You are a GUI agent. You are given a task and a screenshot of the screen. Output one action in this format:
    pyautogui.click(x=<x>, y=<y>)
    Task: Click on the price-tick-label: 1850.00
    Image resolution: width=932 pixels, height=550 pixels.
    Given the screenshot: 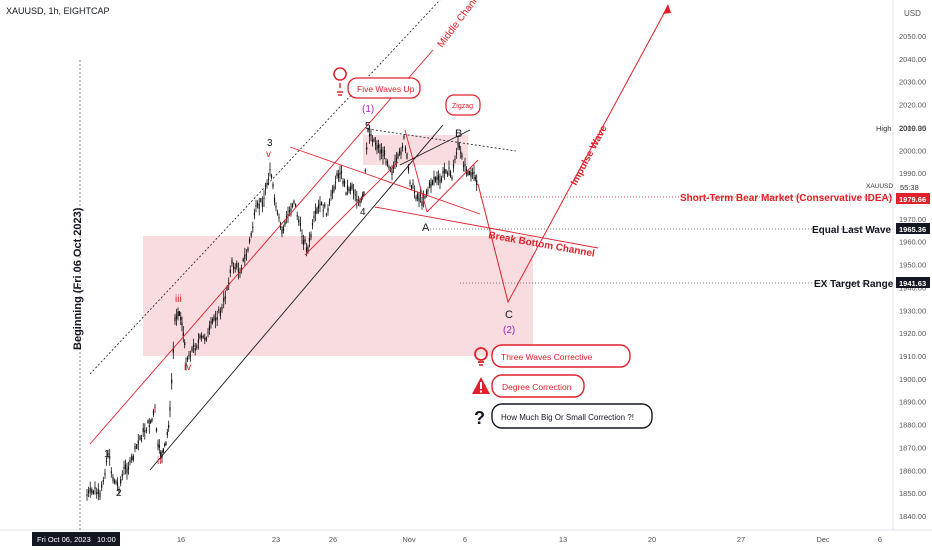 What is the action you would take?
    pyautogui.click(x=912, y=493)
    